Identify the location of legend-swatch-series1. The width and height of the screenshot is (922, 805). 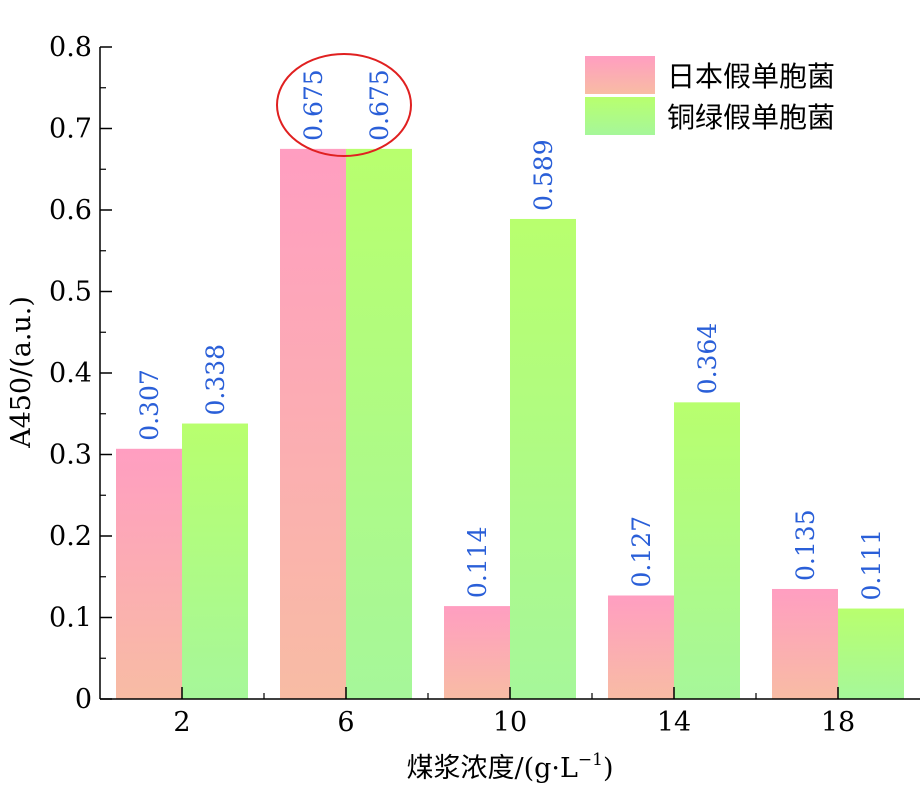
(620, 75).